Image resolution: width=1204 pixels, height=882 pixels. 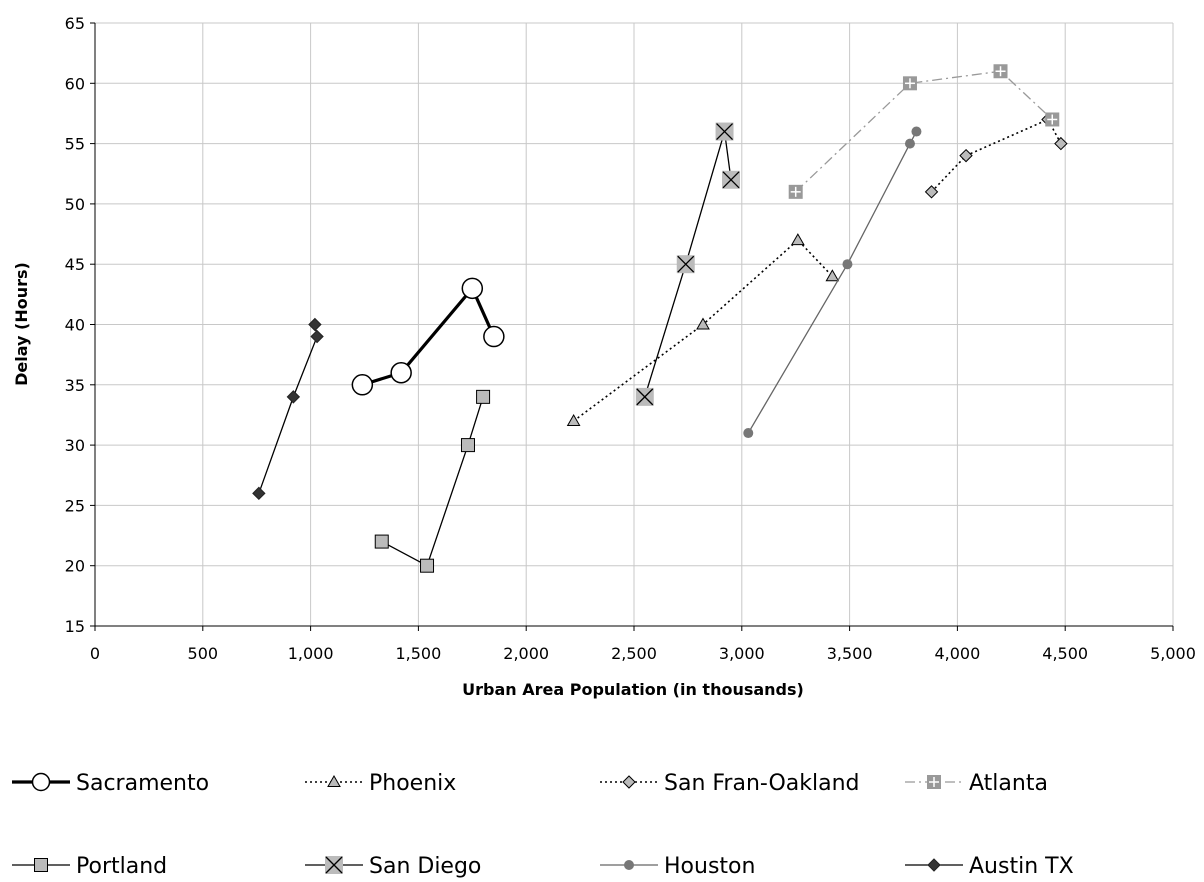 I want to click on series-line-atlanta, so click(x=924, y=131).